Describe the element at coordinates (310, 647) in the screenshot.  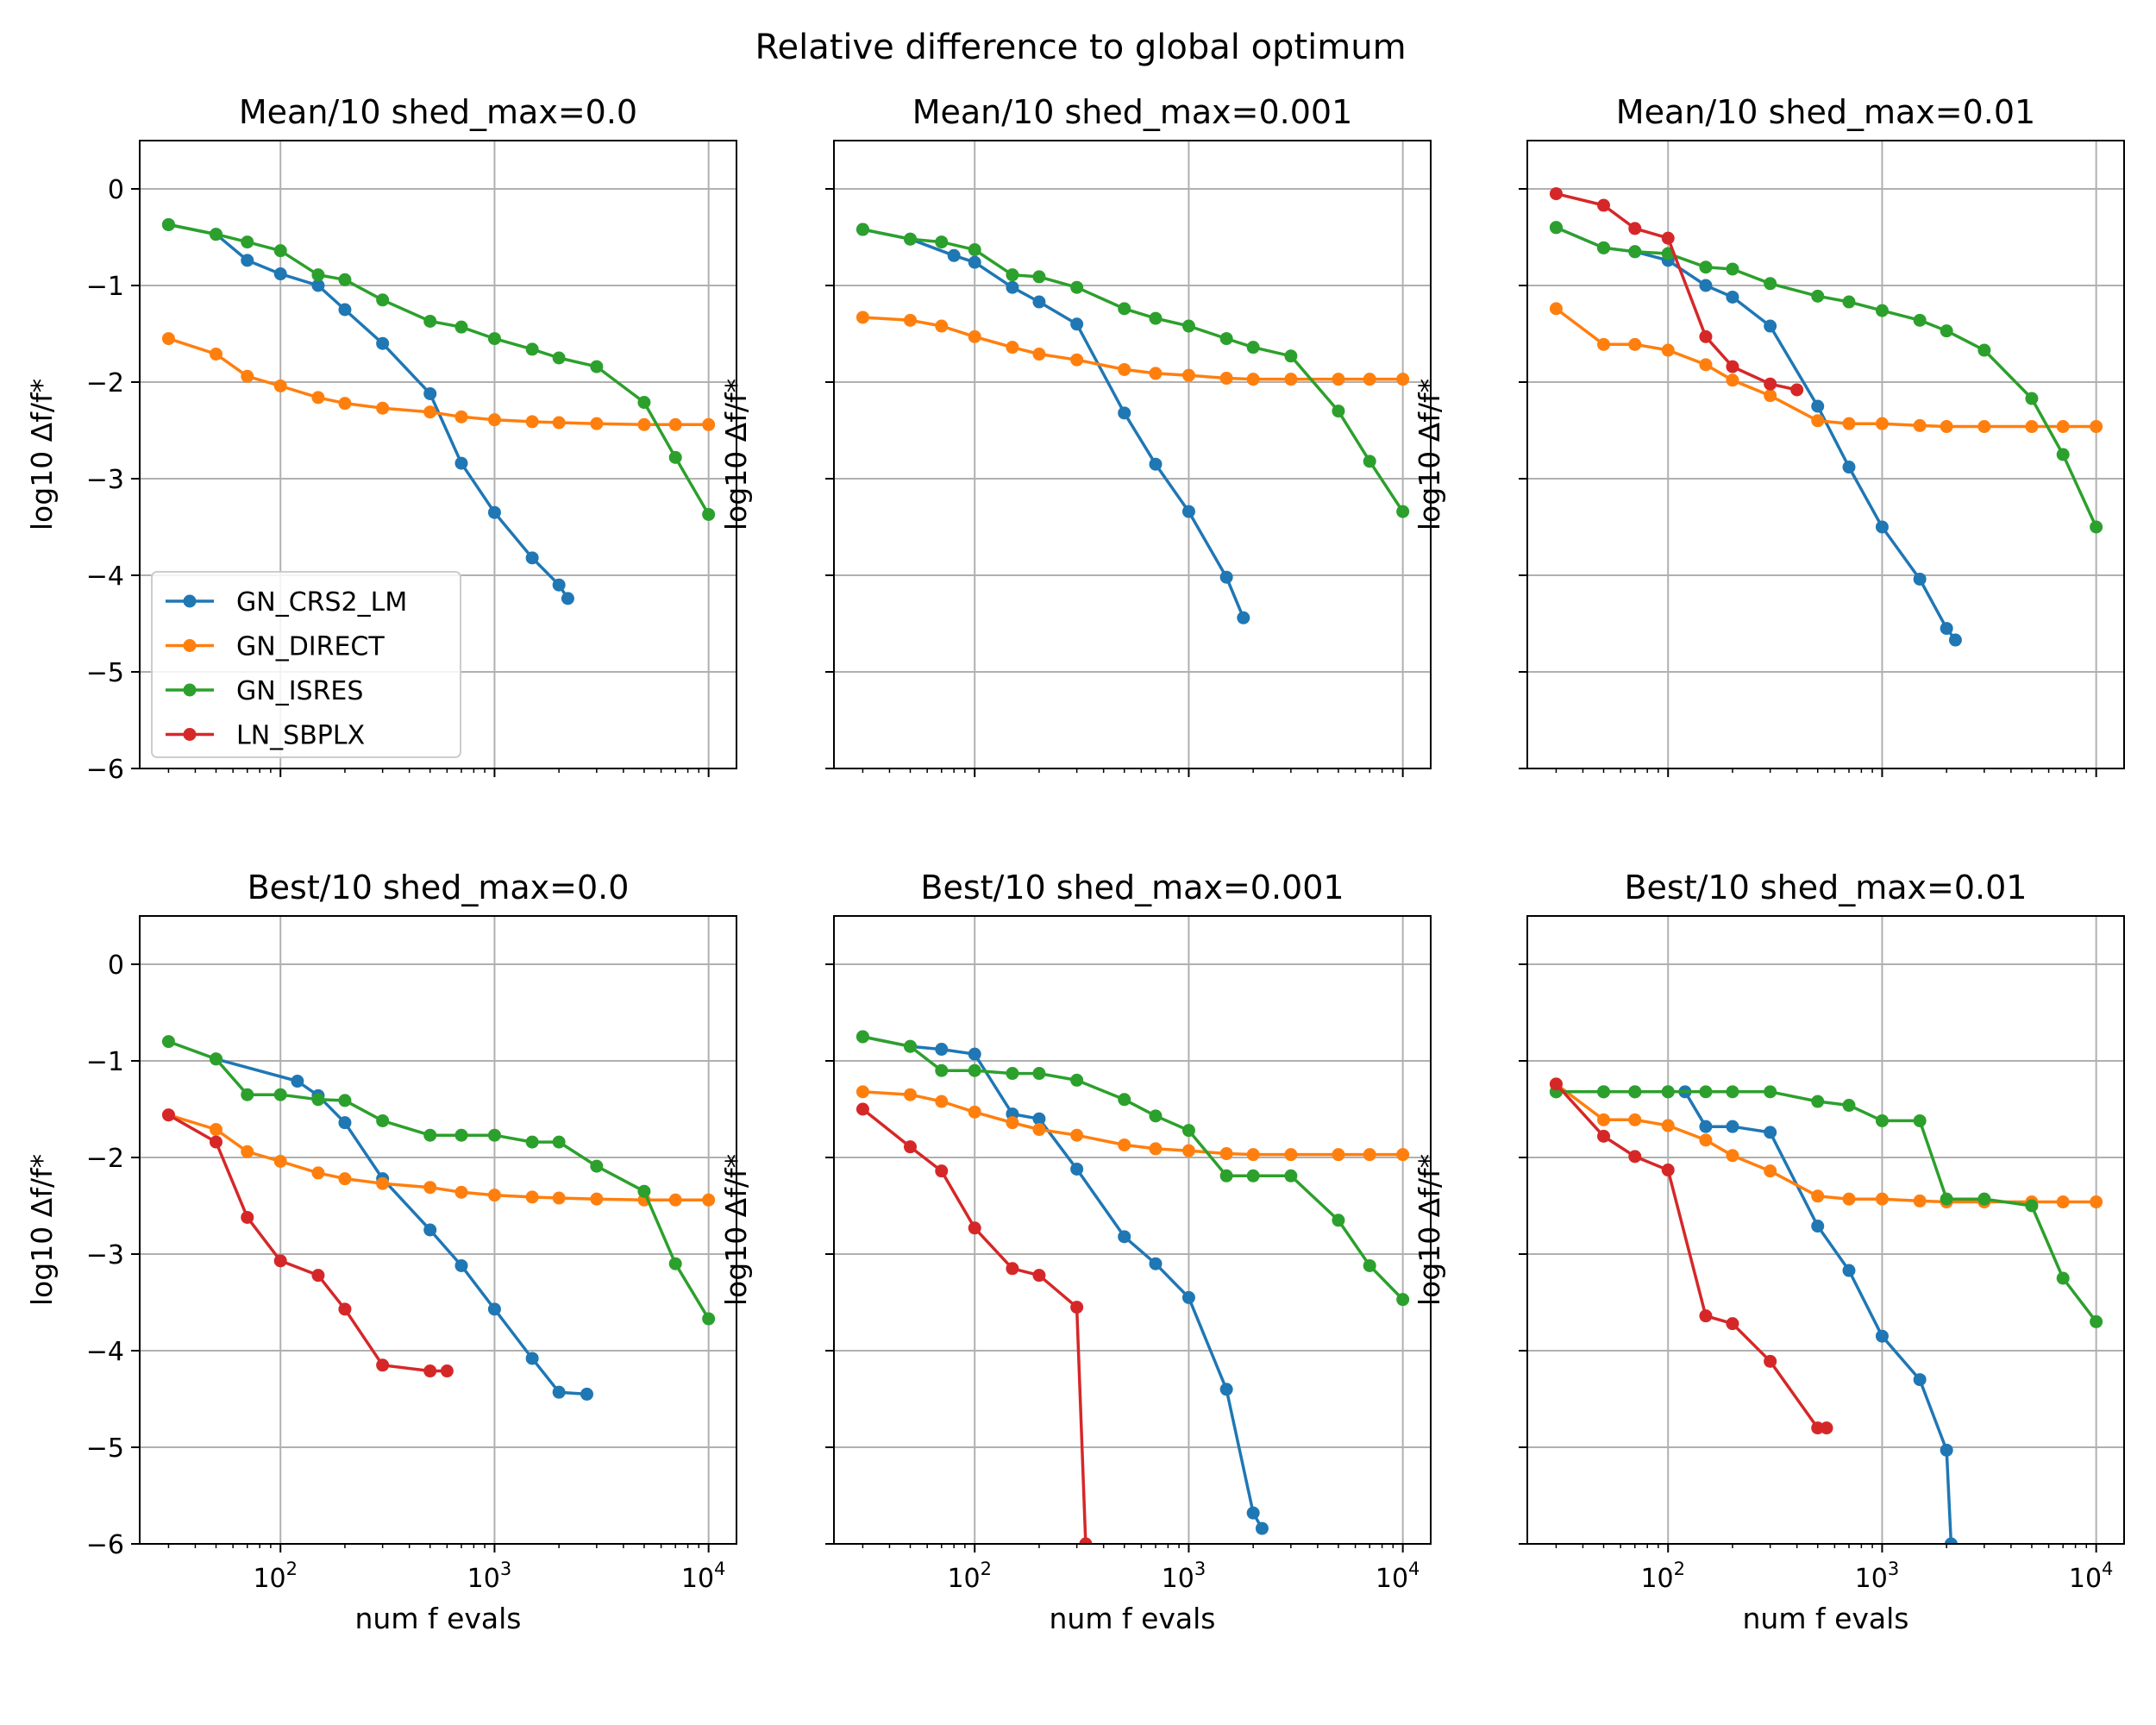
I see `legend-label: GN_DIRECT` at that location.